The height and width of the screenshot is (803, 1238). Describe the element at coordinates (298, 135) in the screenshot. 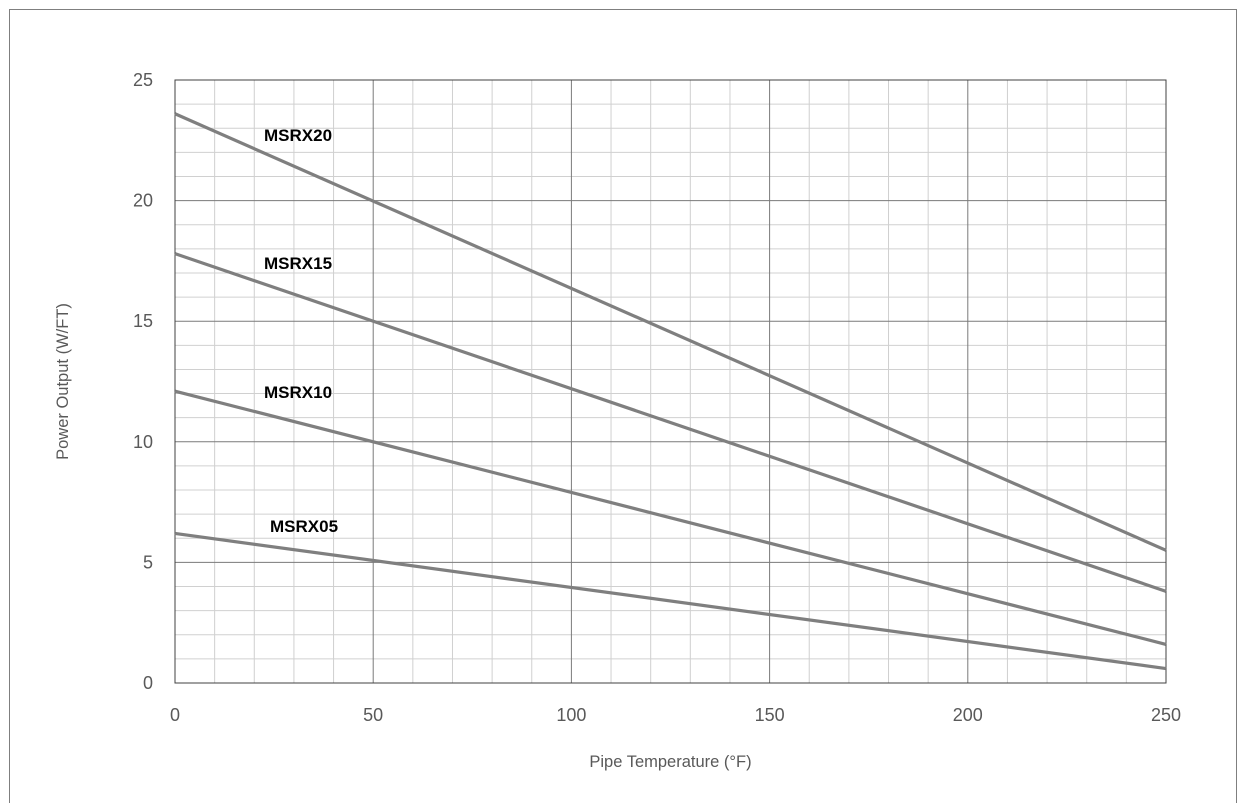

I see `series-label-msrx20: MSRX20` at that location.